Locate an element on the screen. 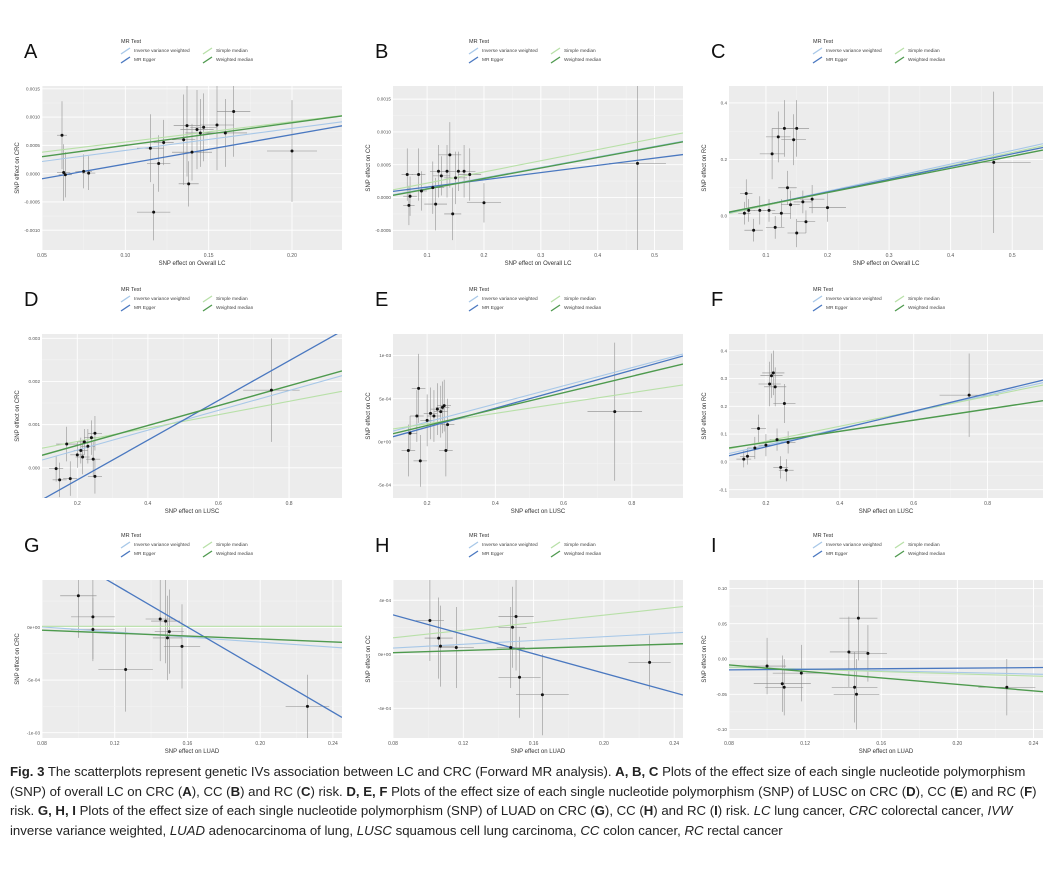  caption-ref-a: A is located at coordinates (187, 791).